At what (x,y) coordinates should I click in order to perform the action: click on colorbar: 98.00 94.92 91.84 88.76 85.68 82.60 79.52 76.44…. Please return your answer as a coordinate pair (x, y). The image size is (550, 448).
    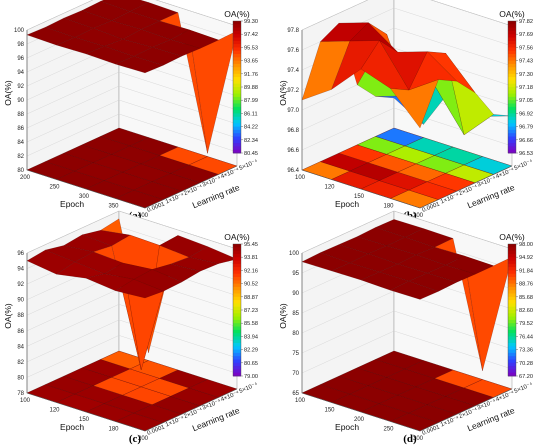
    Looking at the image, I should click on (520, 311).